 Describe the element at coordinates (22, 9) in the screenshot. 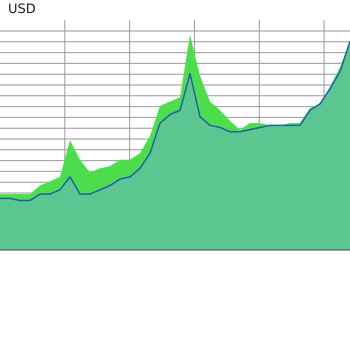

I see `y-axis-title: USD` at that location.